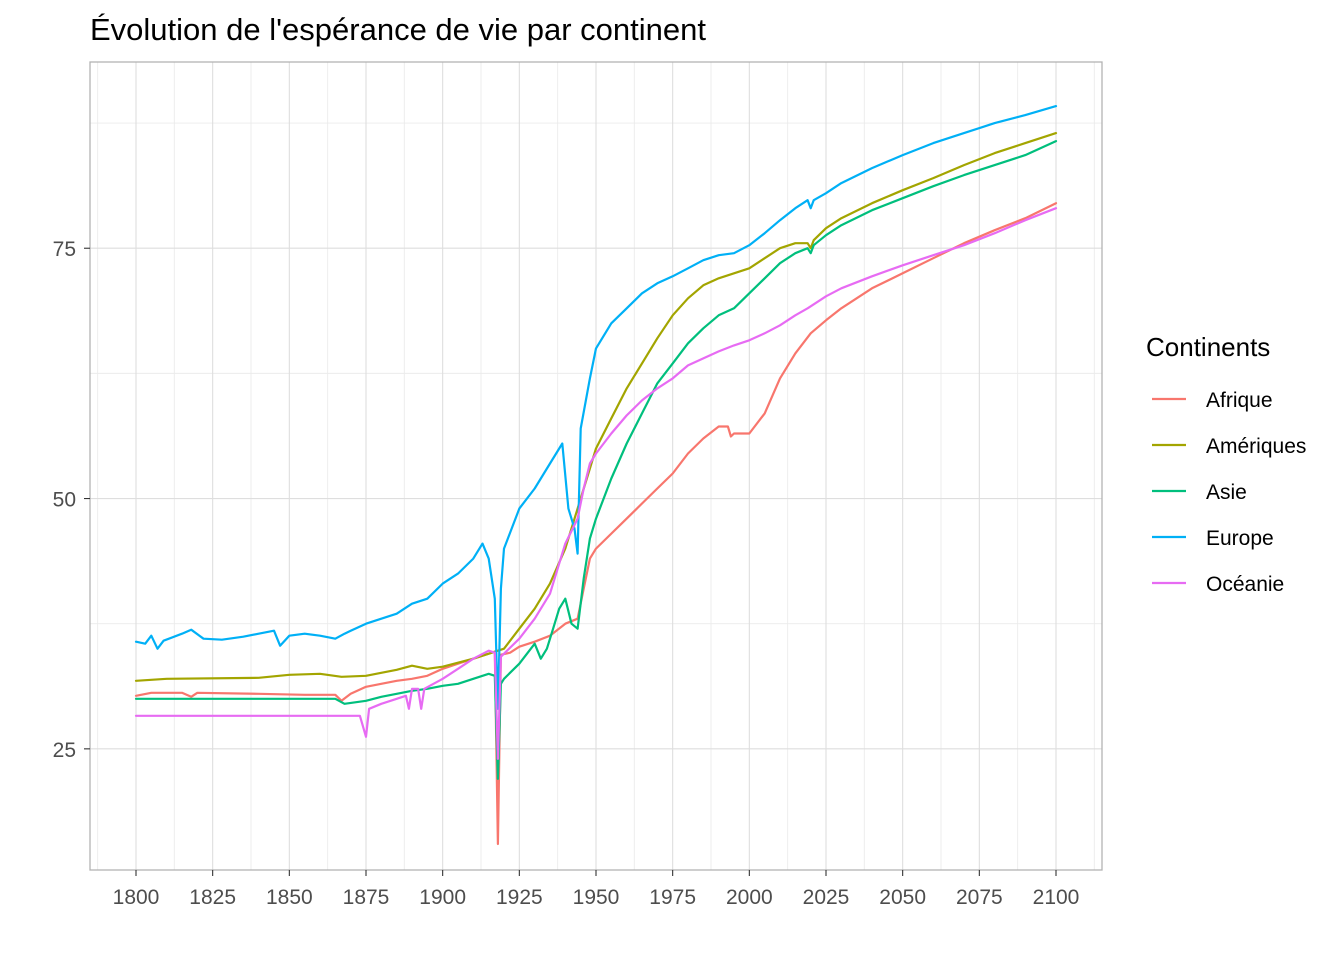  Describe the element at coordinates (64, 249) in the screenshot. I see `y-tick-label: 75` at that location.